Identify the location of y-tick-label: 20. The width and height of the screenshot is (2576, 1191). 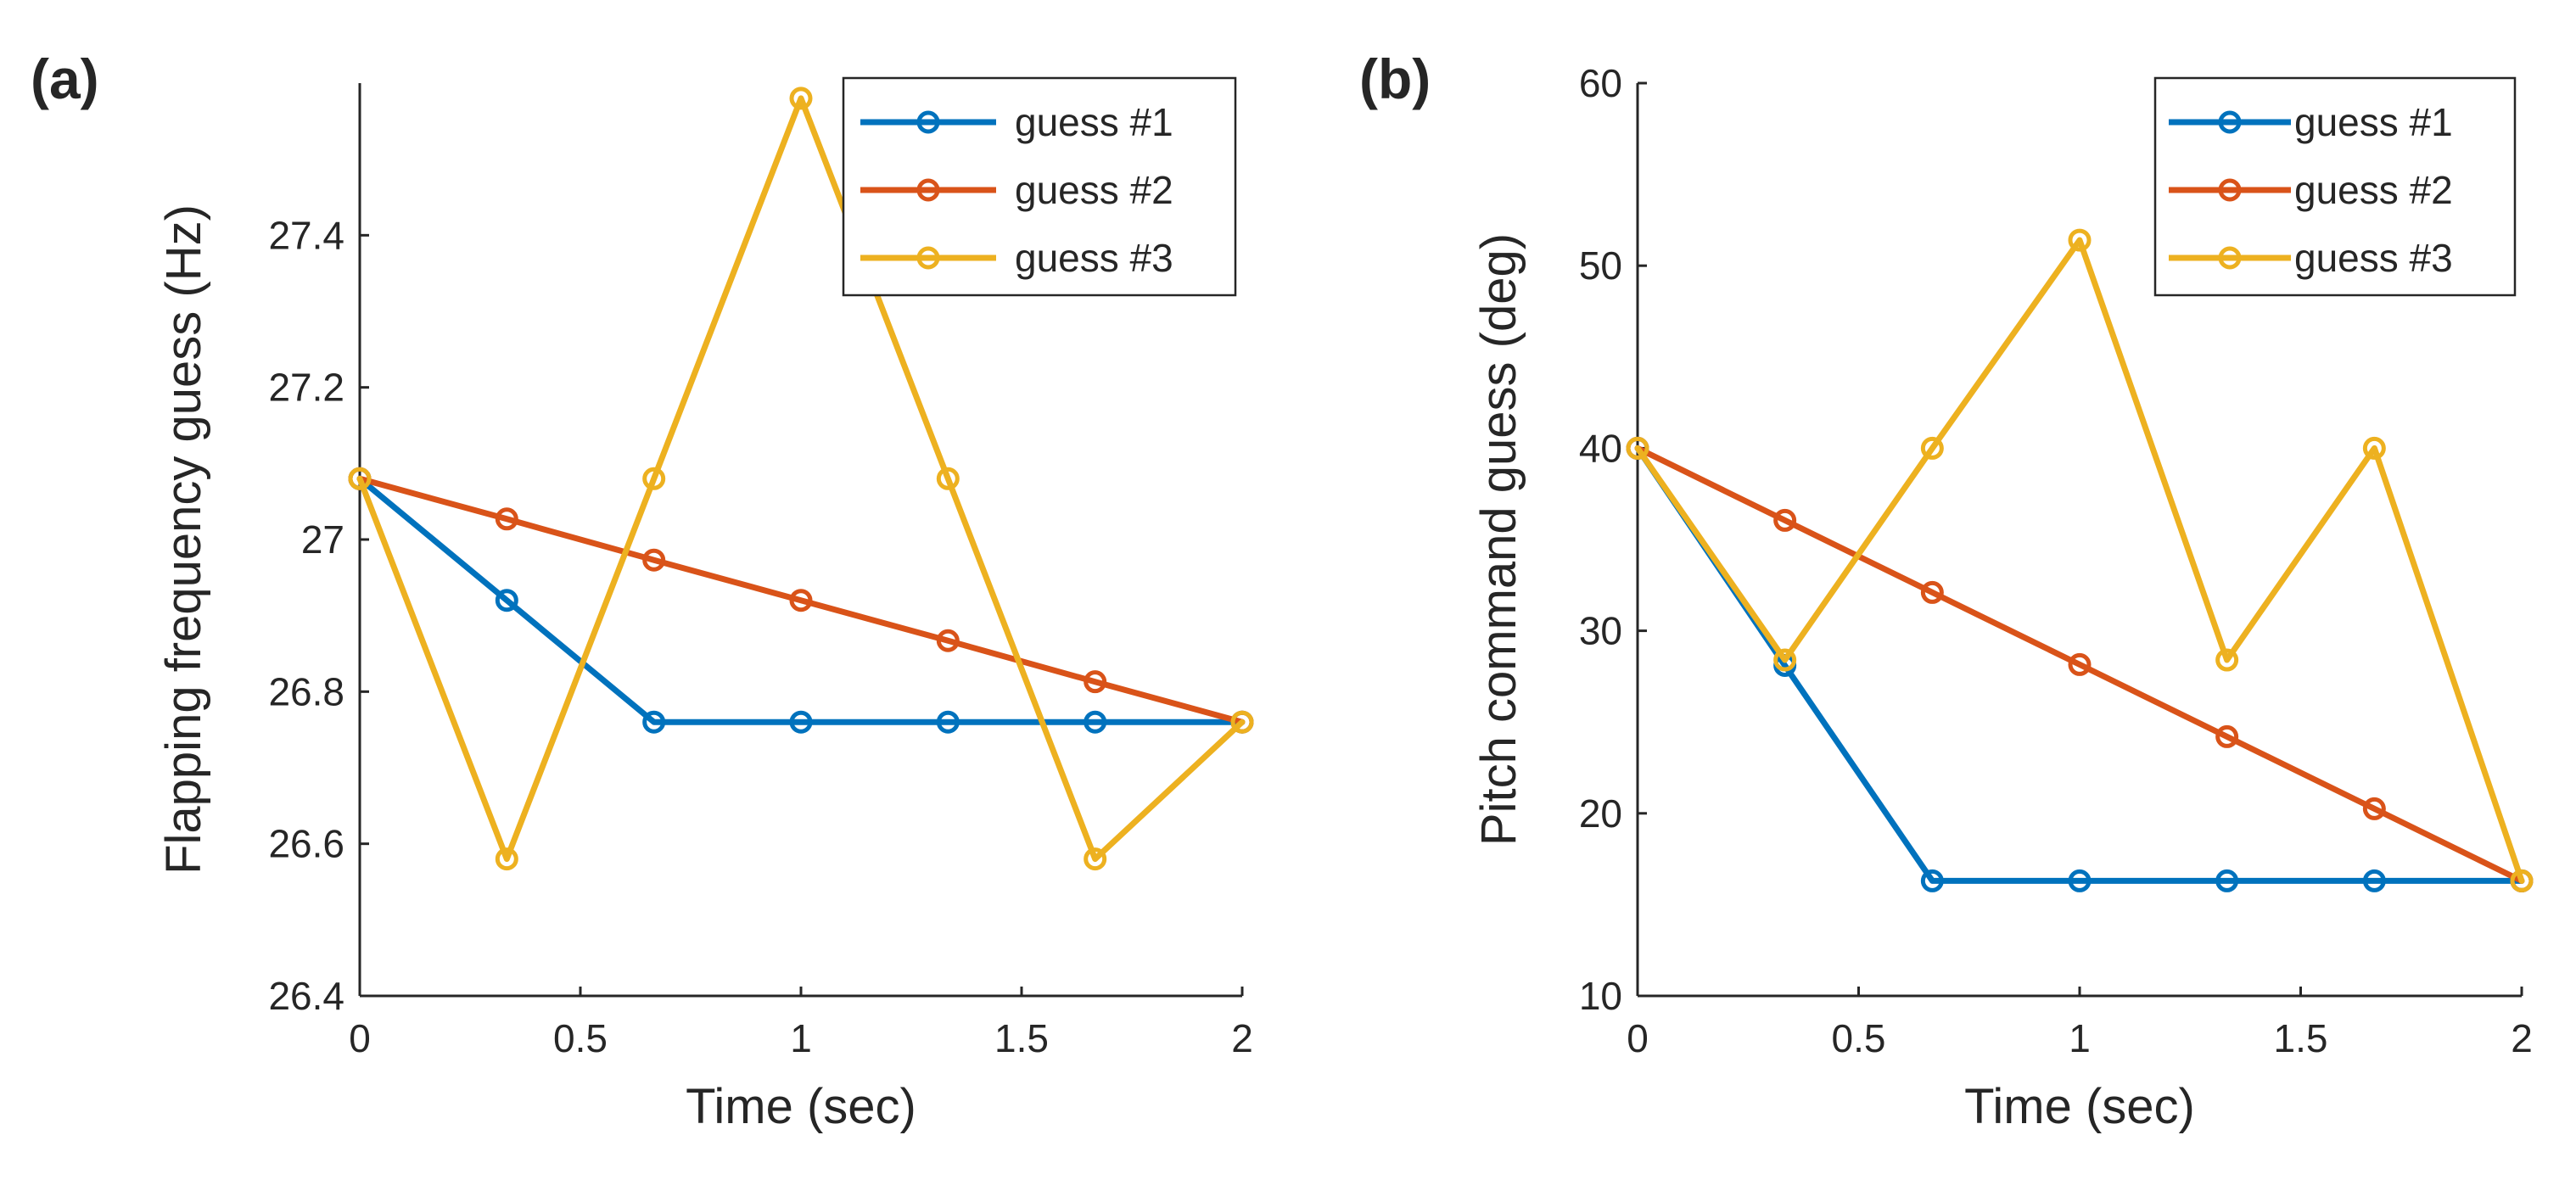
(1601, 813).